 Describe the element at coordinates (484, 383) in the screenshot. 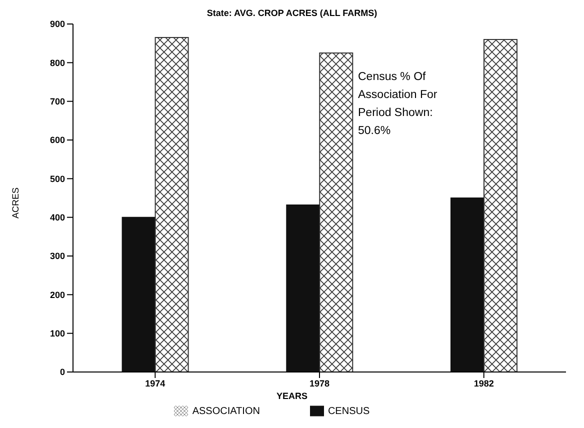

I see `x-tick-label: 1982` at that location.